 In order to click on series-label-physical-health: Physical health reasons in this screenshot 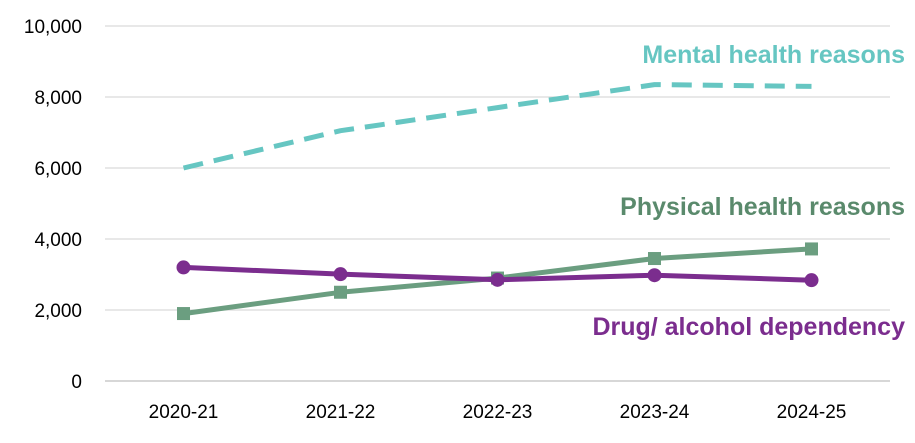, I will do `click(762, 207)`.